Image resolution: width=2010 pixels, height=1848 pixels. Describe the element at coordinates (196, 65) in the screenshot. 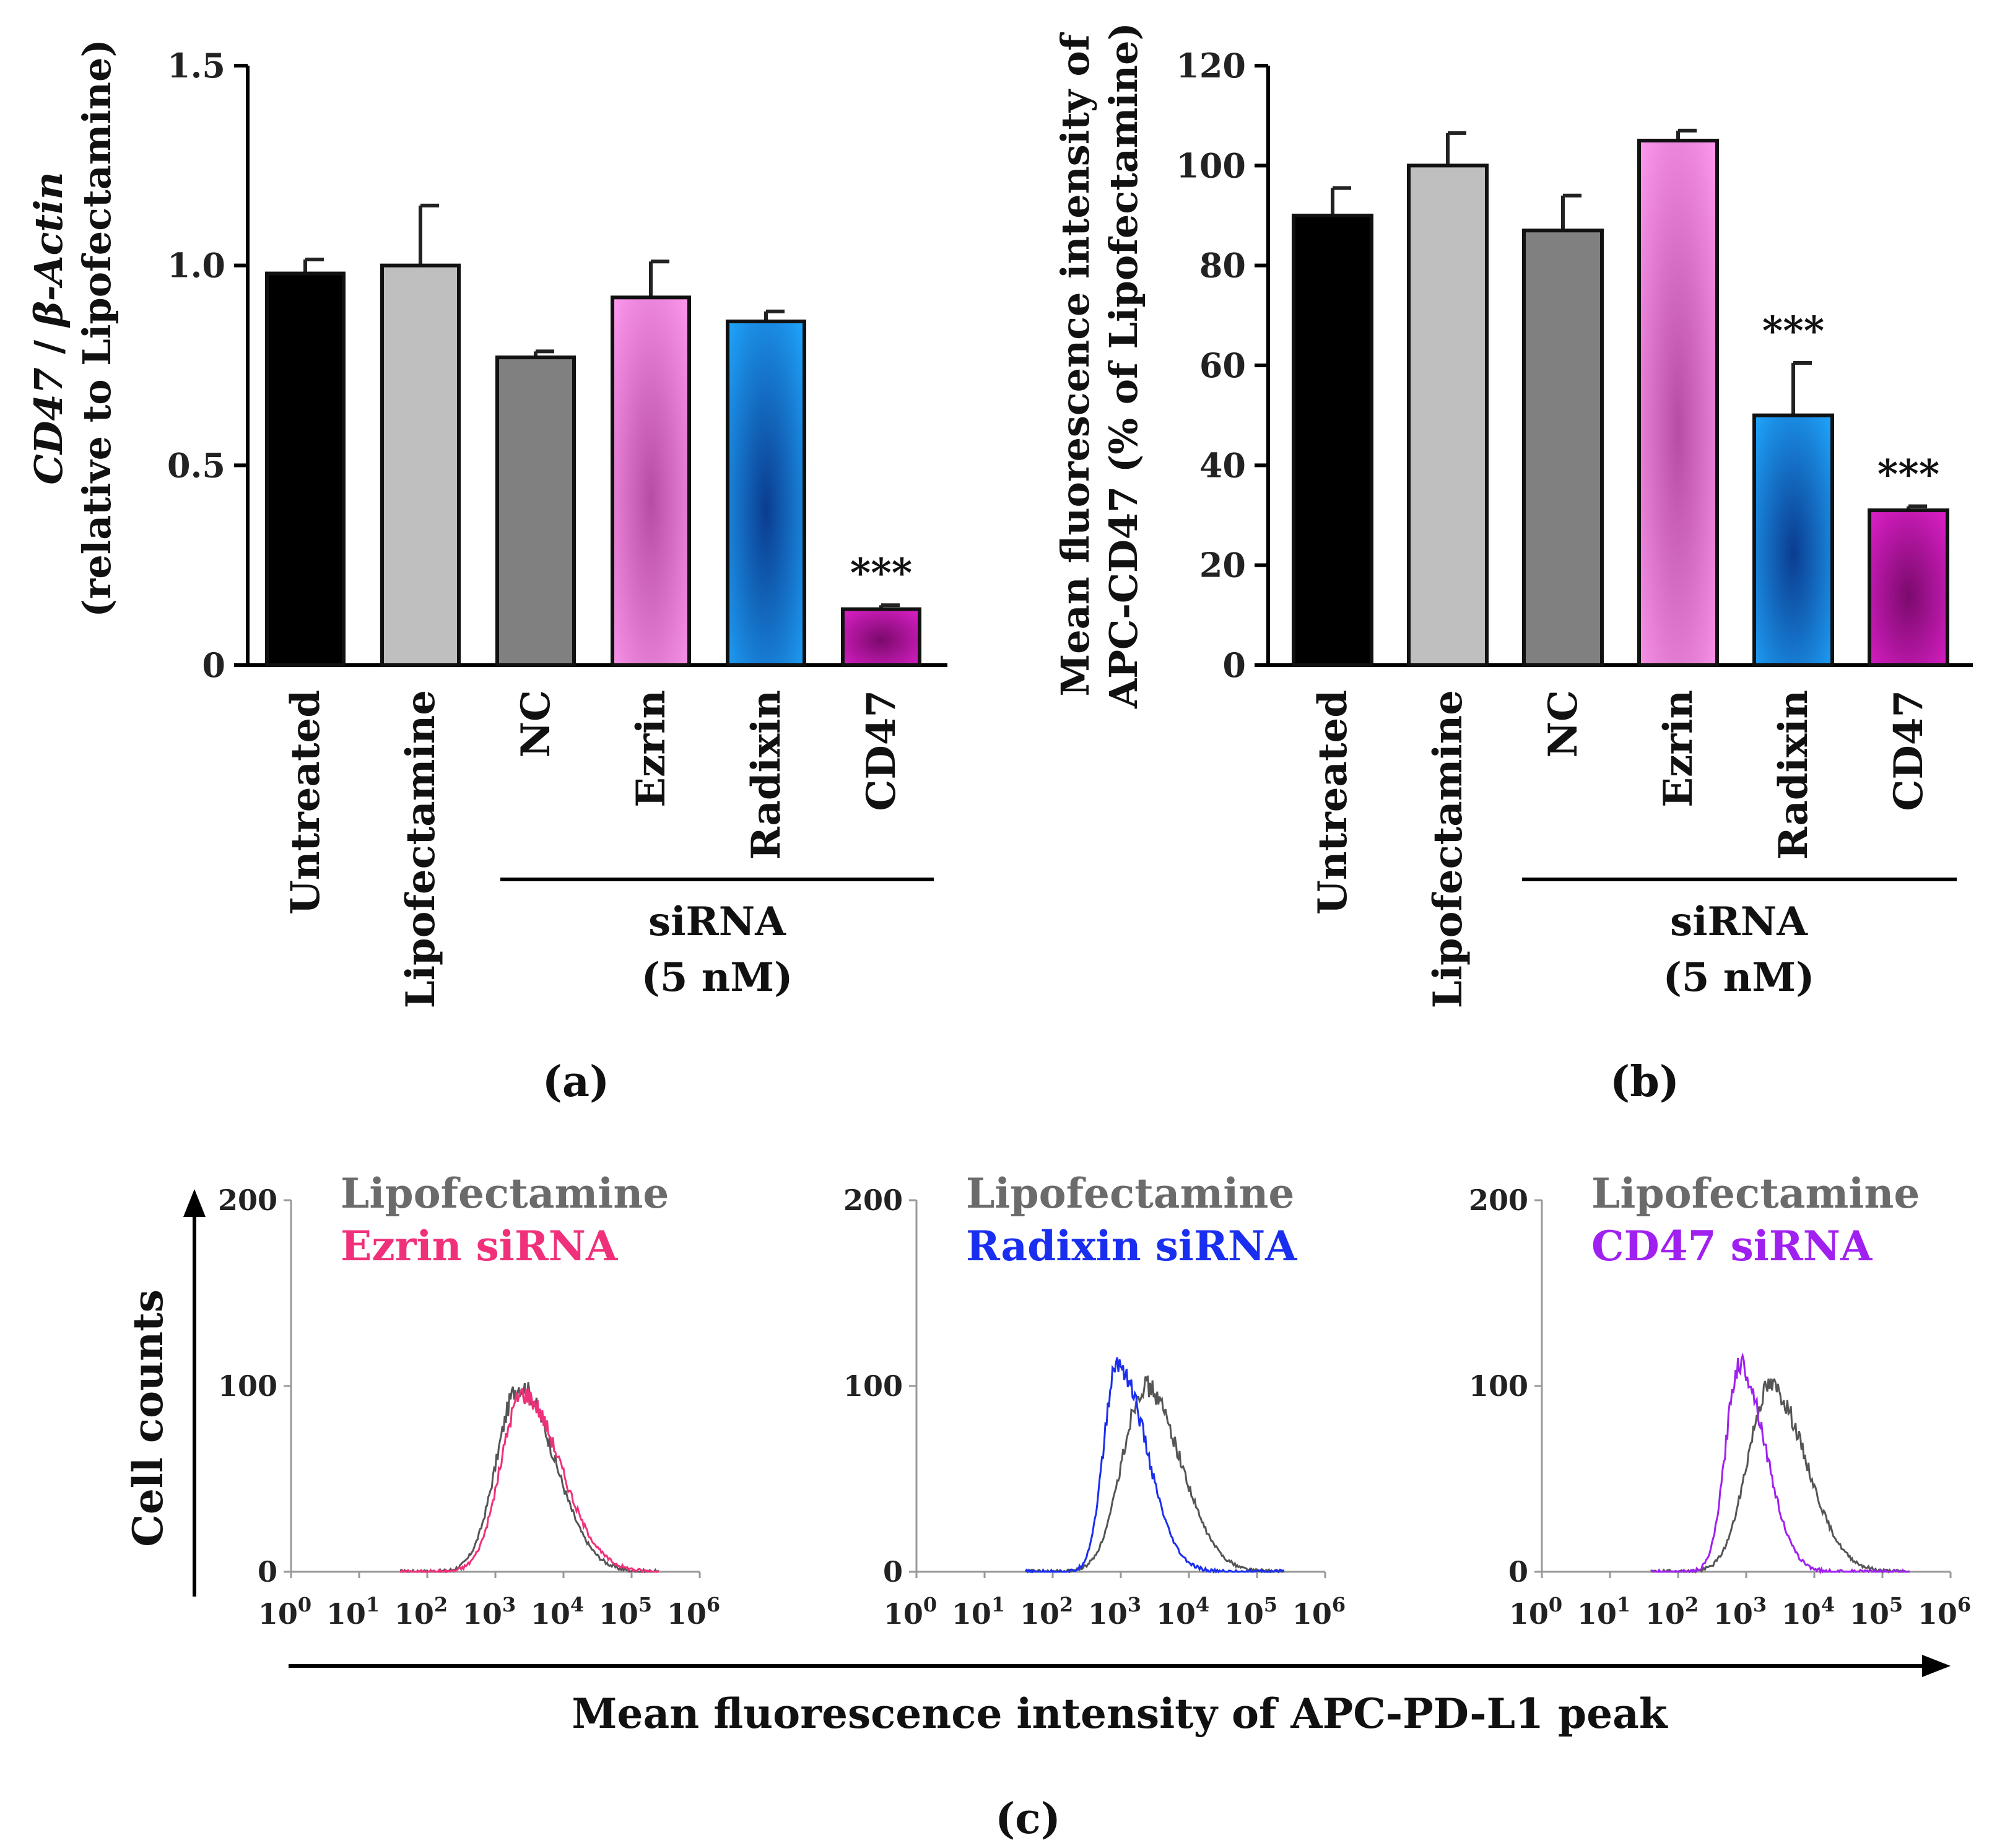

I see `y-tick-label: 1.5` at that location.